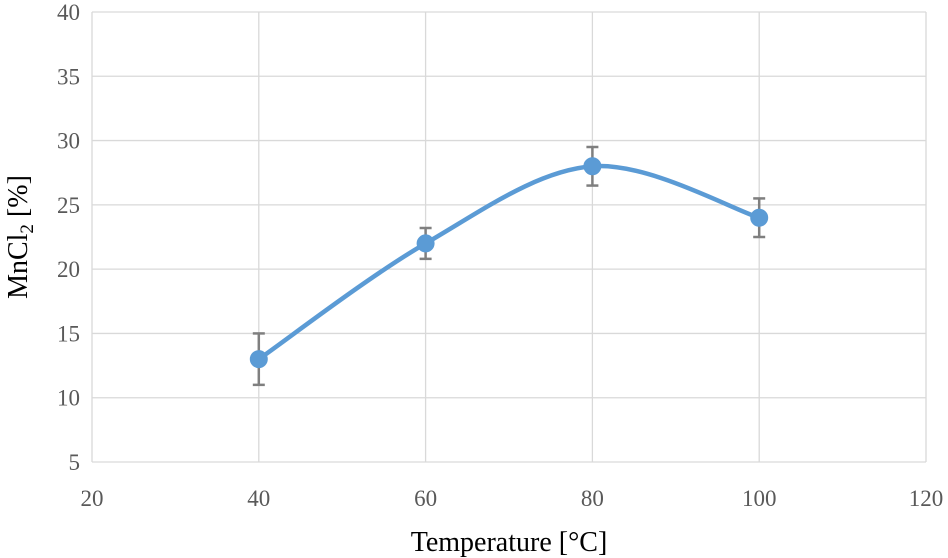  I want to click on y-axis-title-main: MnCl, so click(18, 266).